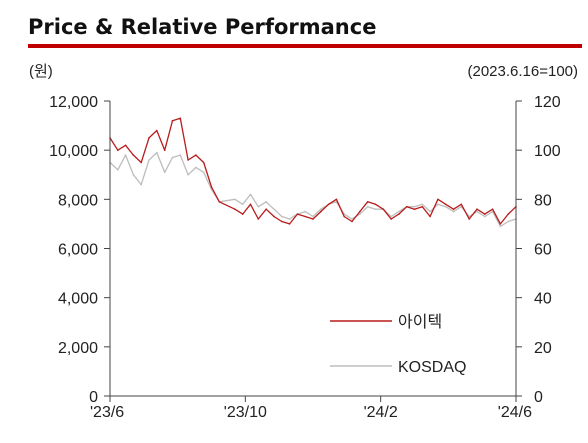 Image resolution: width=588 pixels, height=443 pixels. What do you see at coordinates (311, 408) in the screenshot?
I see `x-axis-ticks: '23/6 '23/10 '24/2 '24/6` at bounding box center [311, 408].